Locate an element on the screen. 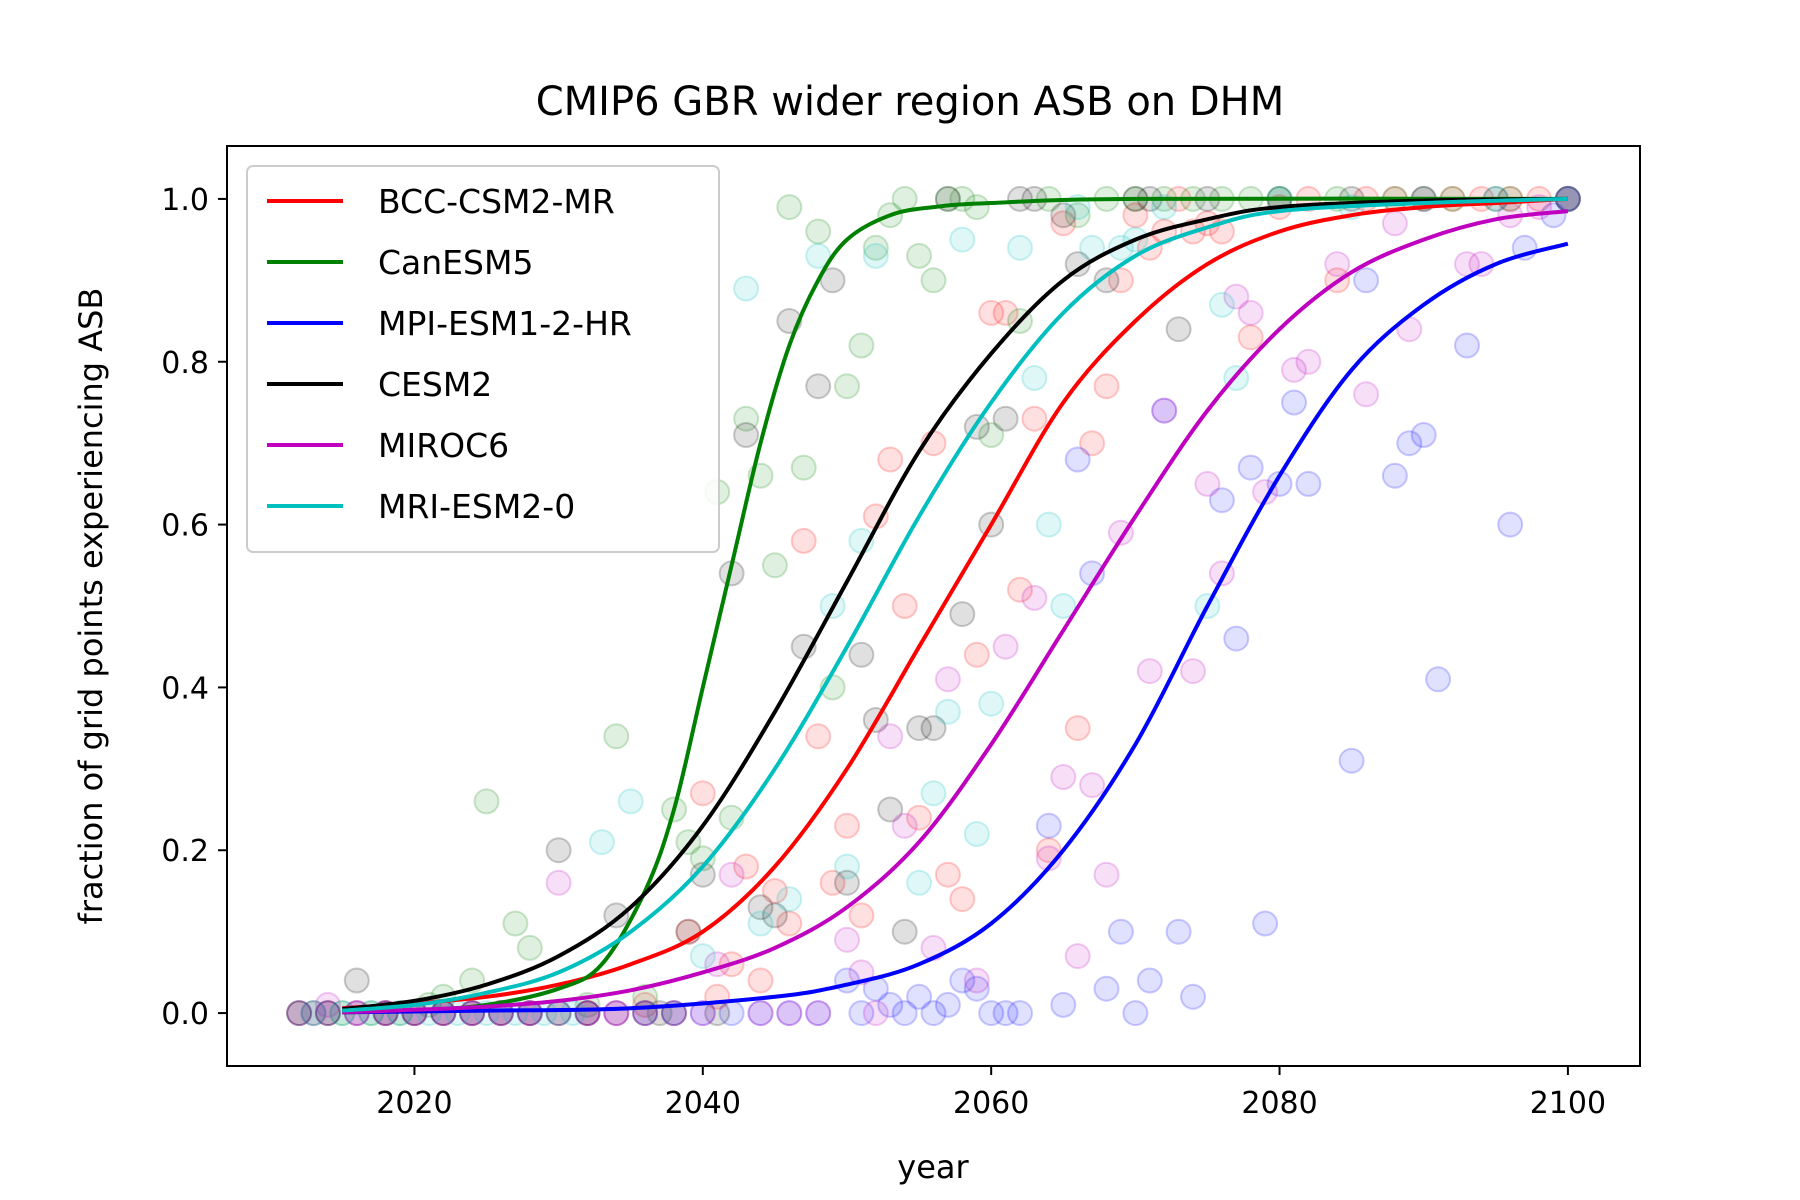 Image resolution: width=1800 pixels, height=1200 pixels. legend-label: MPI-ESM1-2-HR is located at coordinates (505, 323).